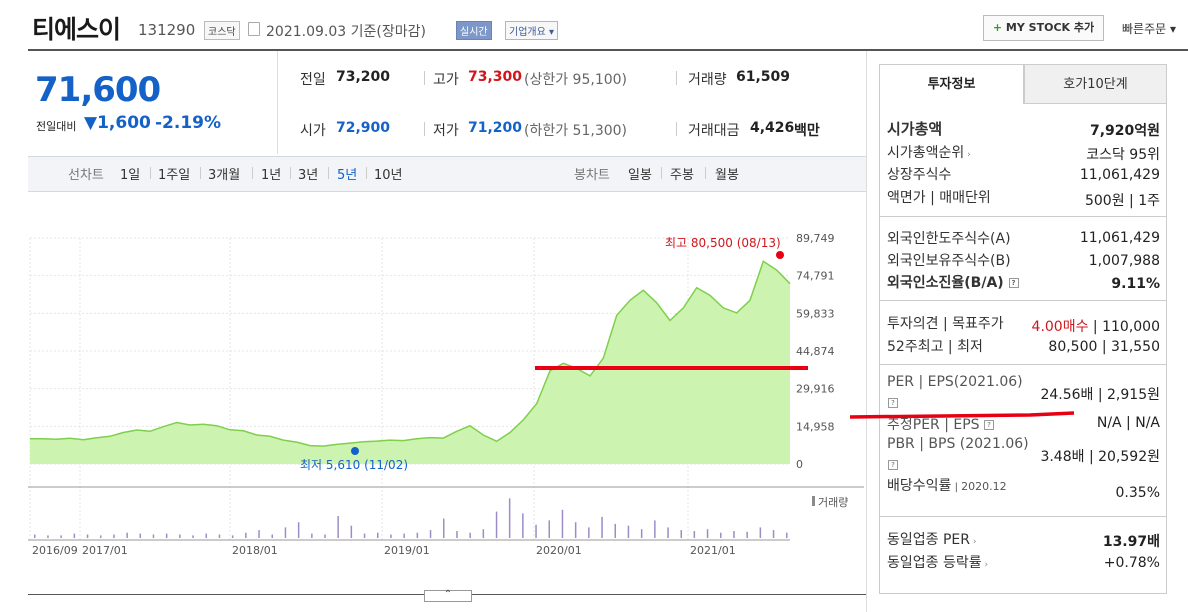 Image resolution: width=1188 pixels, height=612 pixels. Describe the element at coordinates (945, 324) in the screenshot. I see `opinion-label: 투자의견 | 목표주가` at that location.